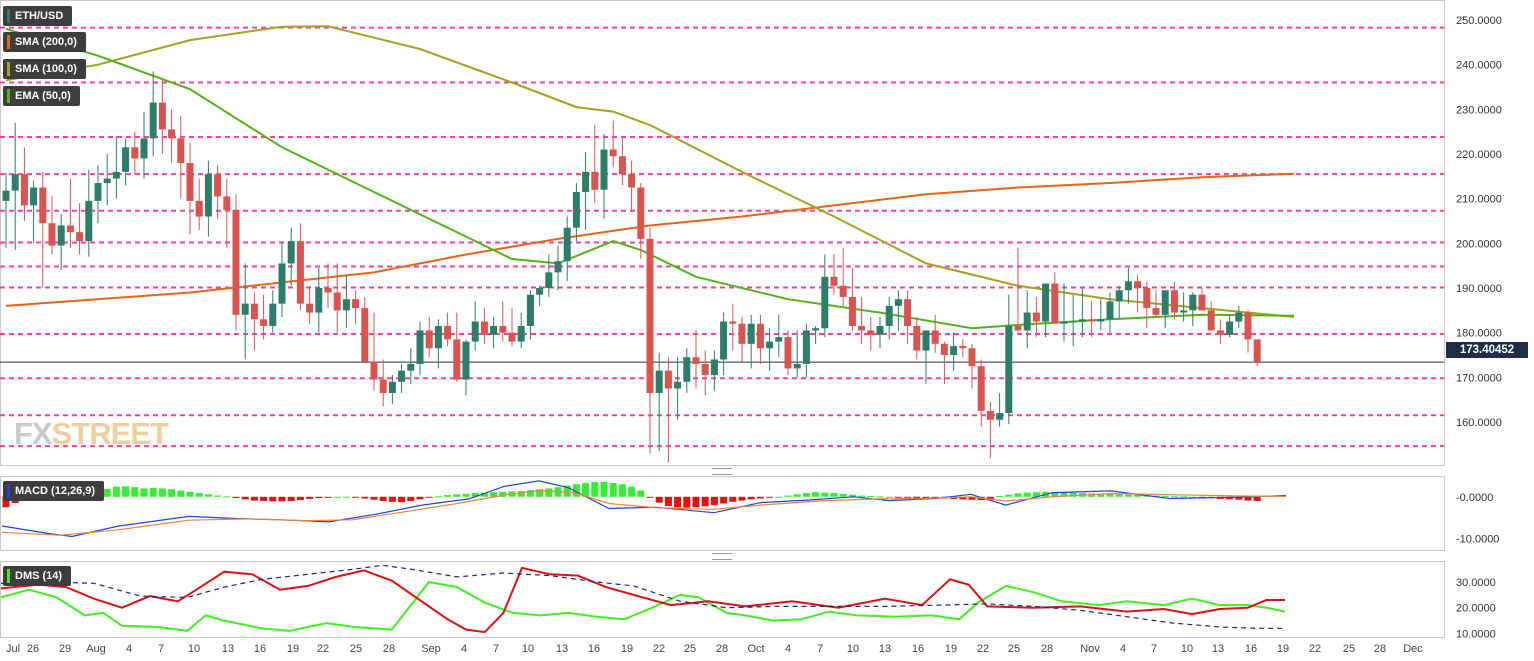 This screenshot has width=1534, height=661. I want to click on sma100-tag: SMA (100,0), so click(44, 69).